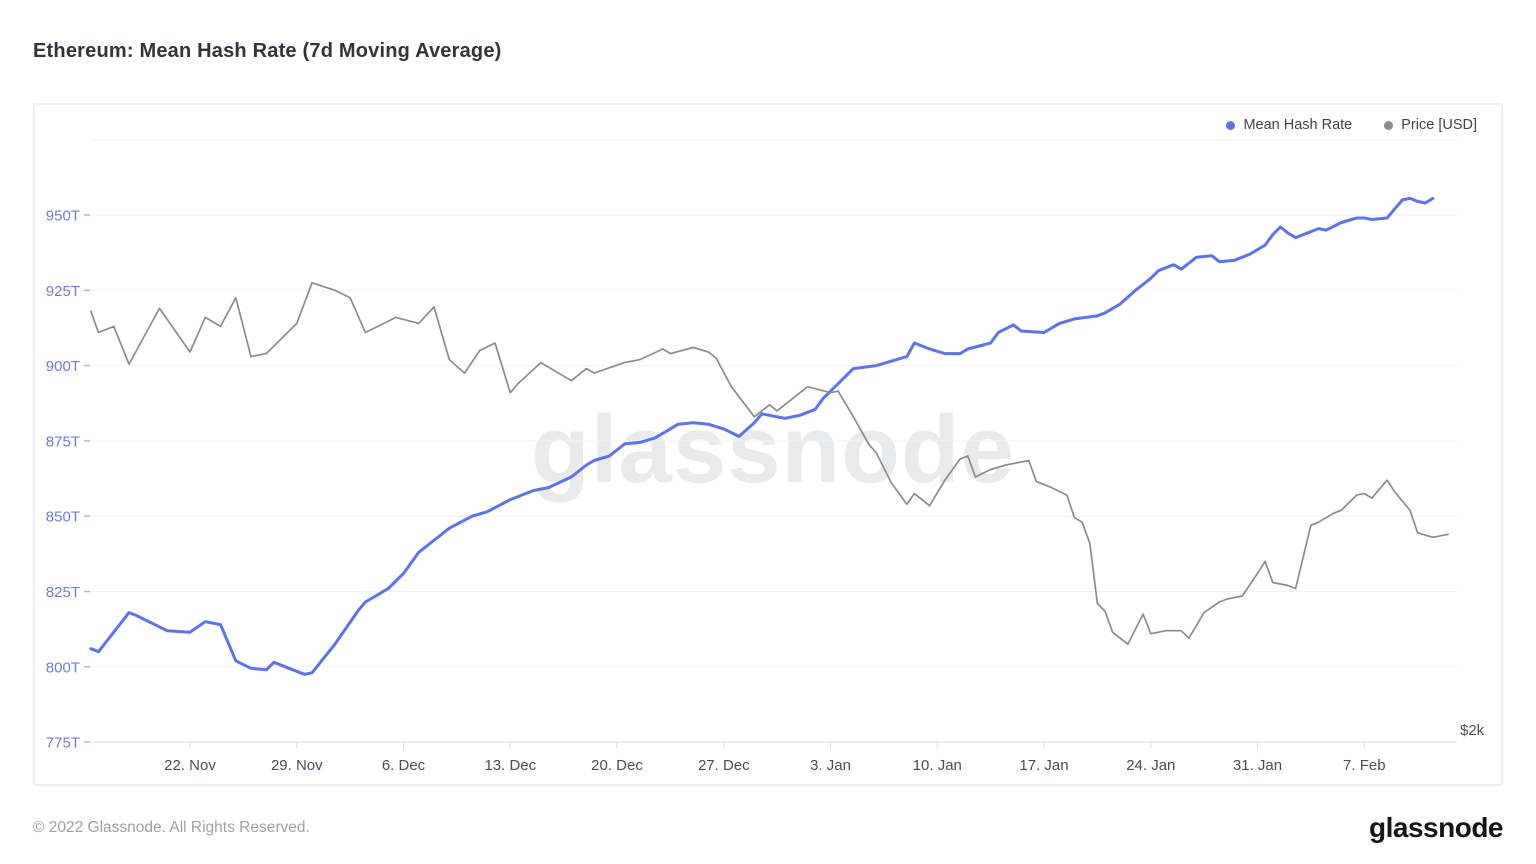 This screenshot has height=864, width=1536. Describe the element at coordinates (190, 765) in the screenshot. I see `svg-text: 22. Nov` at that location.